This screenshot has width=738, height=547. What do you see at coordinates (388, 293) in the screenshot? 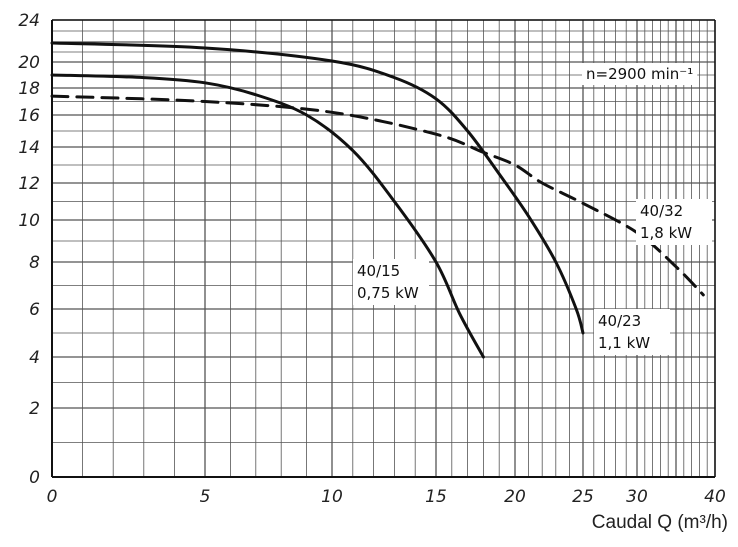
I see `curve-label-line: 0,75 kW` at bounding box center [388, 293].